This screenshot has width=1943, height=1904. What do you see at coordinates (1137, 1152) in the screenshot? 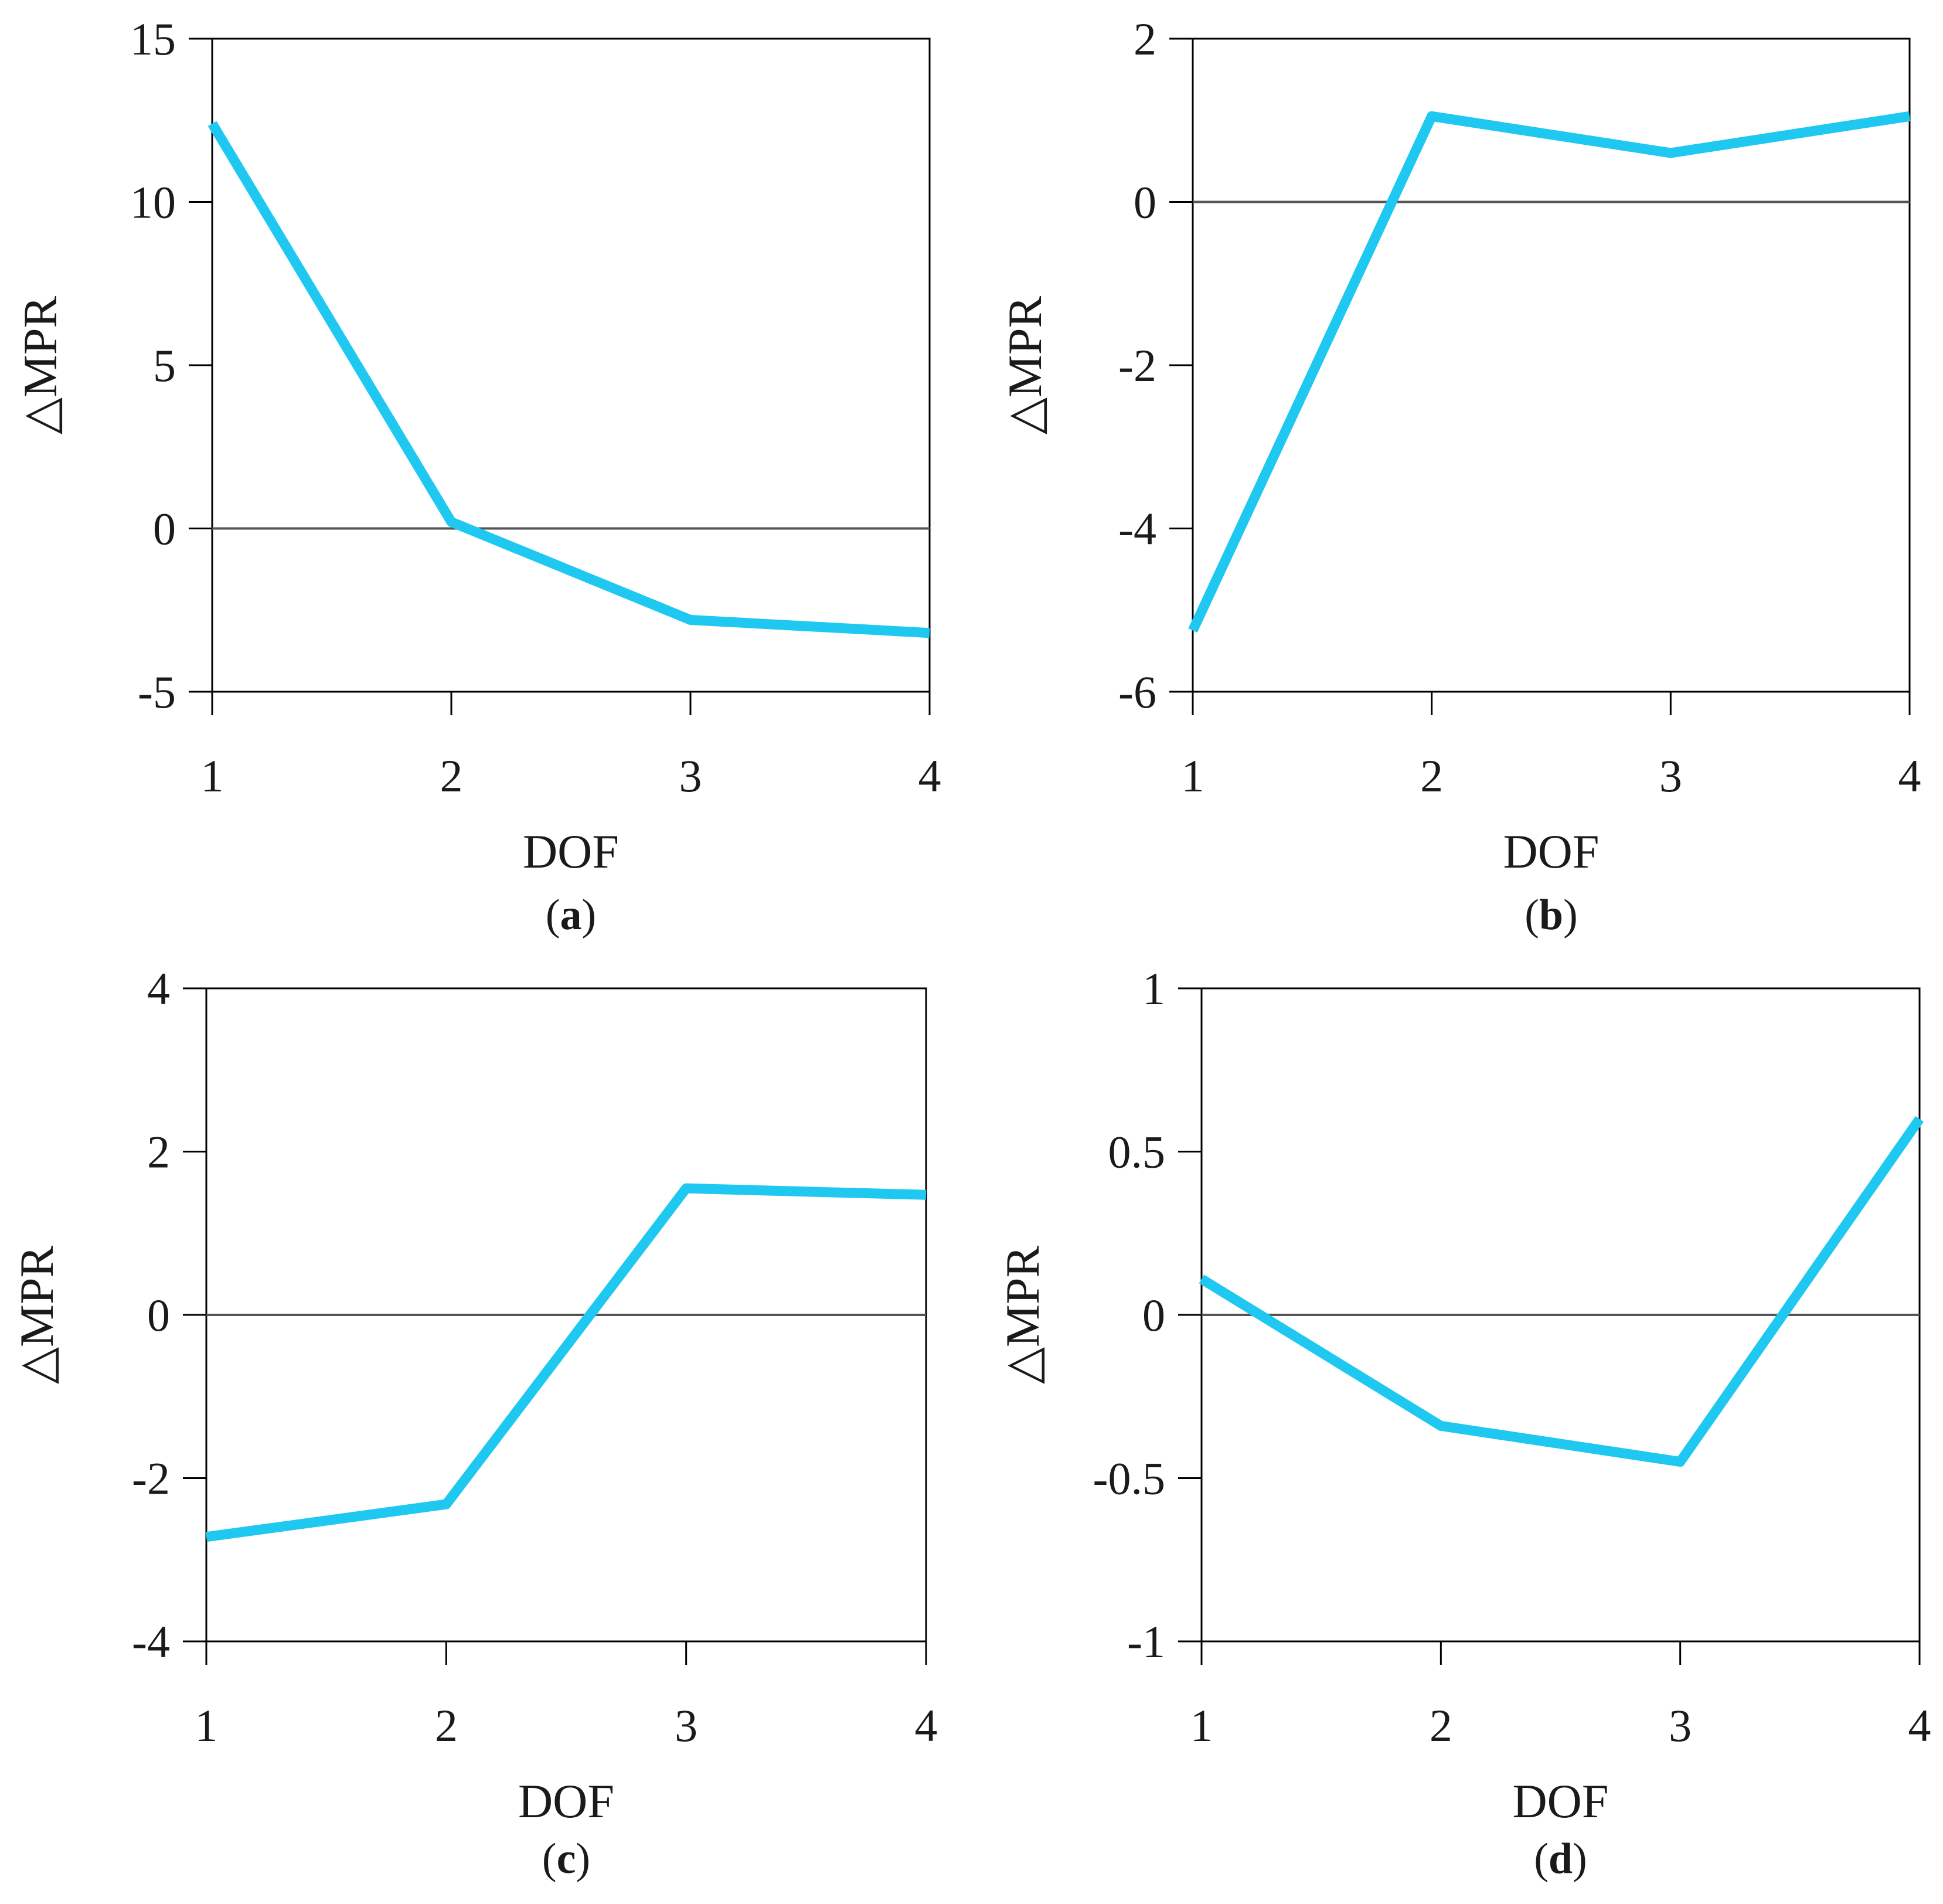
I see `y-tick-label: 0.5` at bounding box center [1137, 1152].